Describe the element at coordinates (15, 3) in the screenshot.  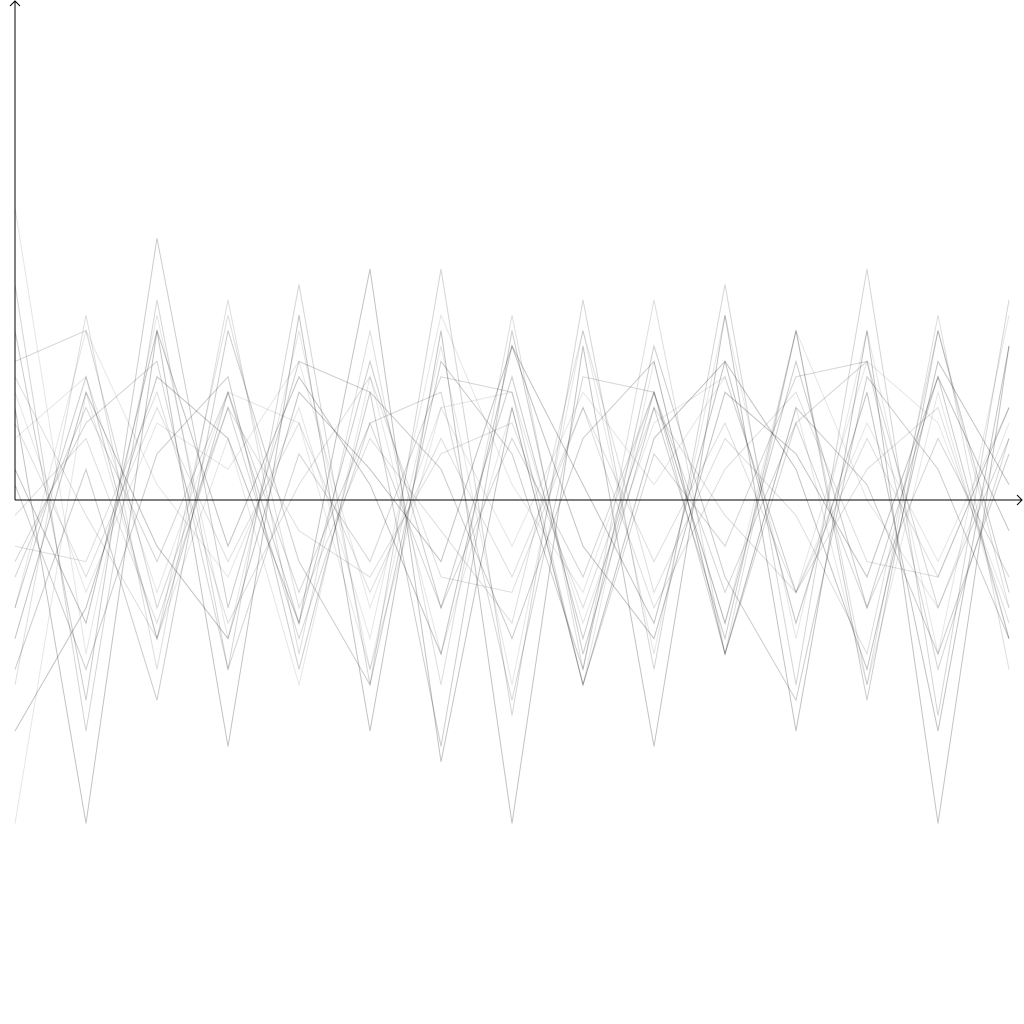
I see `y-axis-arrow-icon` at that location.